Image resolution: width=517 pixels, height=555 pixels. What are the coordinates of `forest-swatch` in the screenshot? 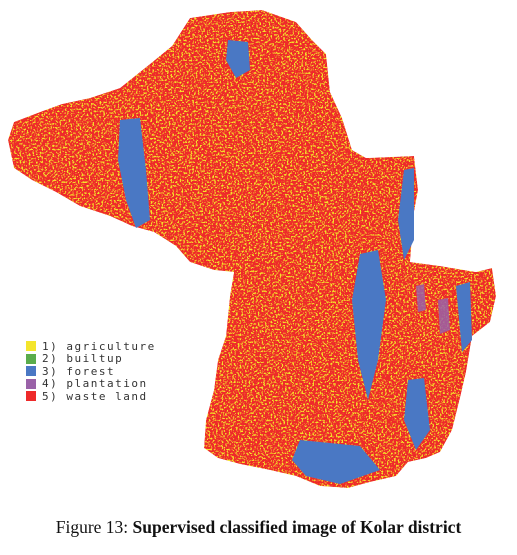 It's located at (31, 371).